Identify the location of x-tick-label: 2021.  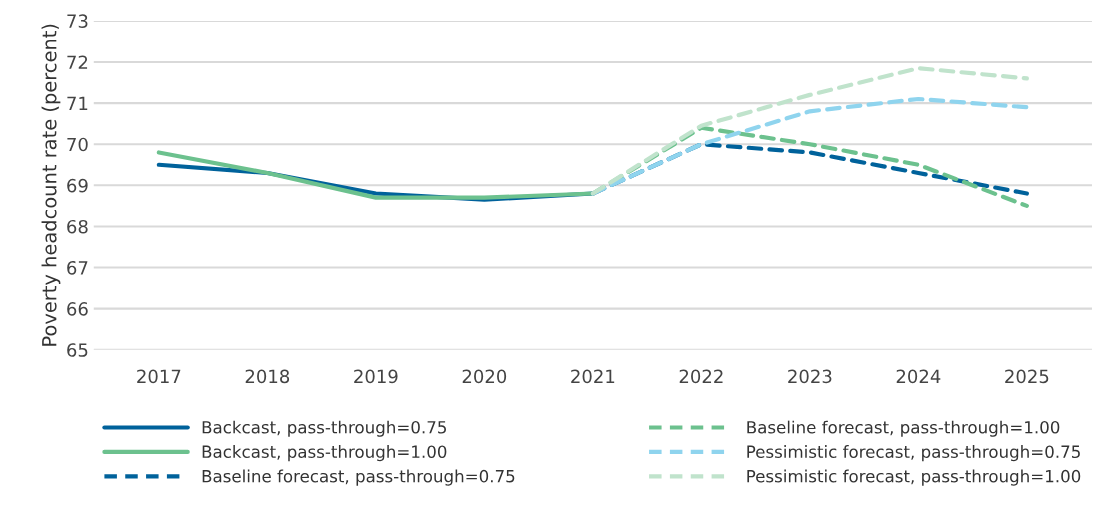
(593, 376).